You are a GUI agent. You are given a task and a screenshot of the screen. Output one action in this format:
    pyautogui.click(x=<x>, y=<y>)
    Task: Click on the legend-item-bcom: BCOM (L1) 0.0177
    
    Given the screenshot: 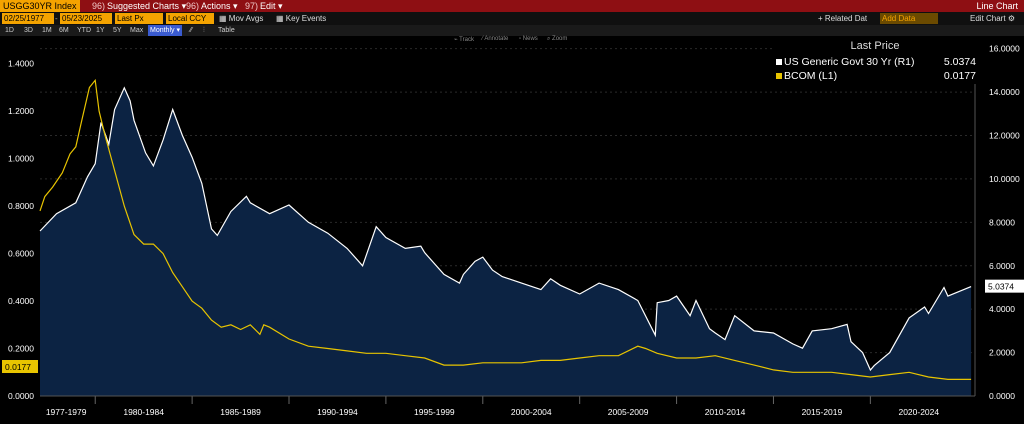 What is the action you would take?
    pyautogui.click(x=876, y=76)
    